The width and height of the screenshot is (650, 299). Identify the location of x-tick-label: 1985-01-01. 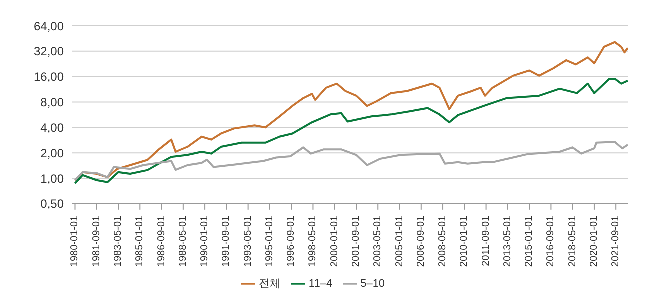
(140, 241).